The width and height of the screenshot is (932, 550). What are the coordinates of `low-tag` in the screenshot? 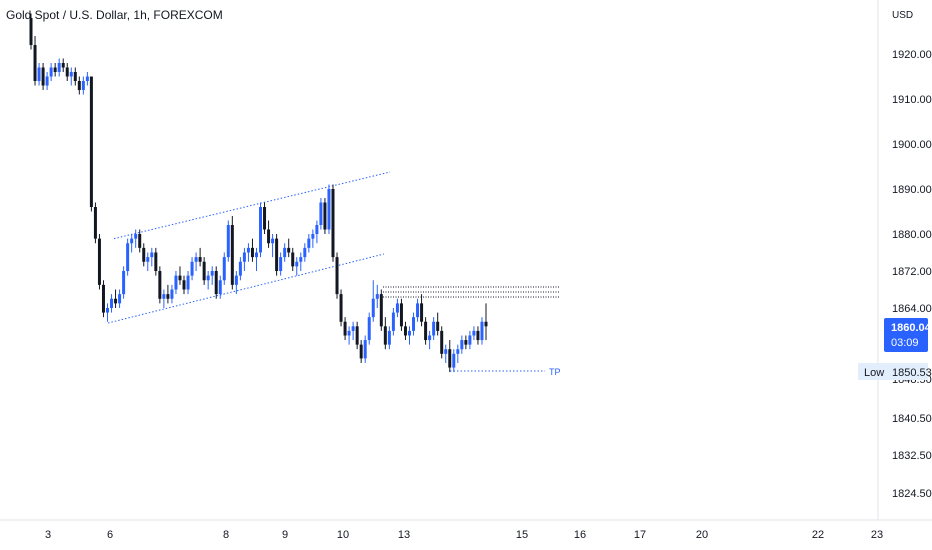 It's located at (893, 371).